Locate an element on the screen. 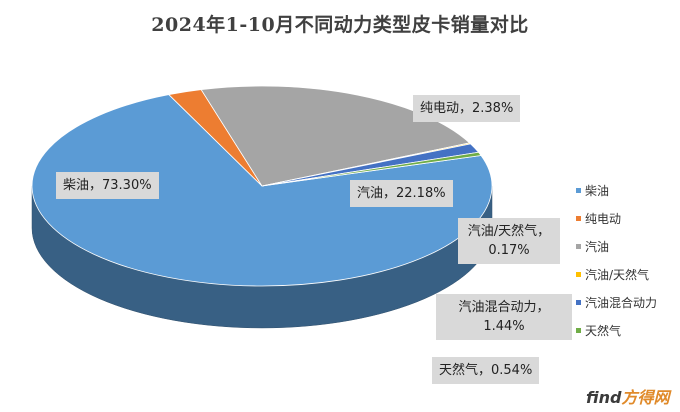 This screenshot has width=680, height=412. data-label-cng: 天然气，0.54% is located at coordinates (486, 370).